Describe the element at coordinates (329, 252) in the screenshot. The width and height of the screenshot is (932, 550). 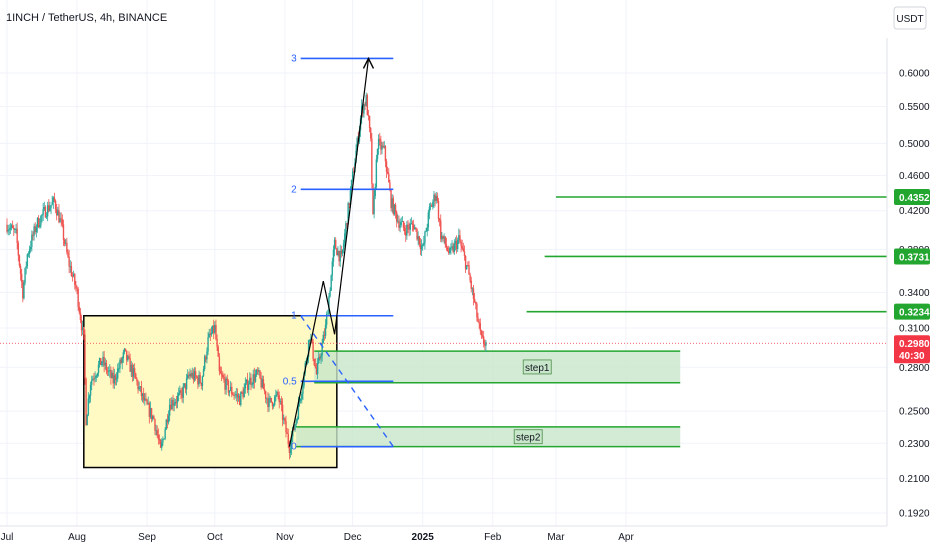
I see `projection-path` at that location.